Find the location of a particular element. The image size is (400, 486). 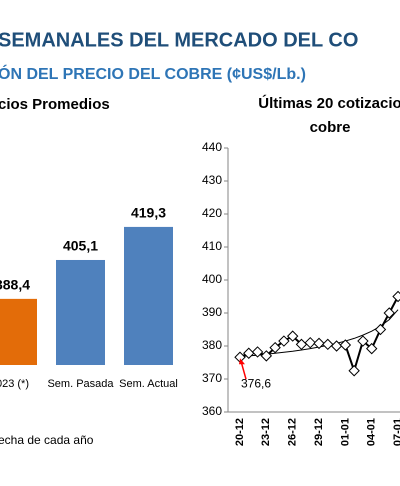

page-subtitle: ÓN DEL PRECIO DEL COBRE (¢US$/Lb.) is located at coordinates (153, 73).